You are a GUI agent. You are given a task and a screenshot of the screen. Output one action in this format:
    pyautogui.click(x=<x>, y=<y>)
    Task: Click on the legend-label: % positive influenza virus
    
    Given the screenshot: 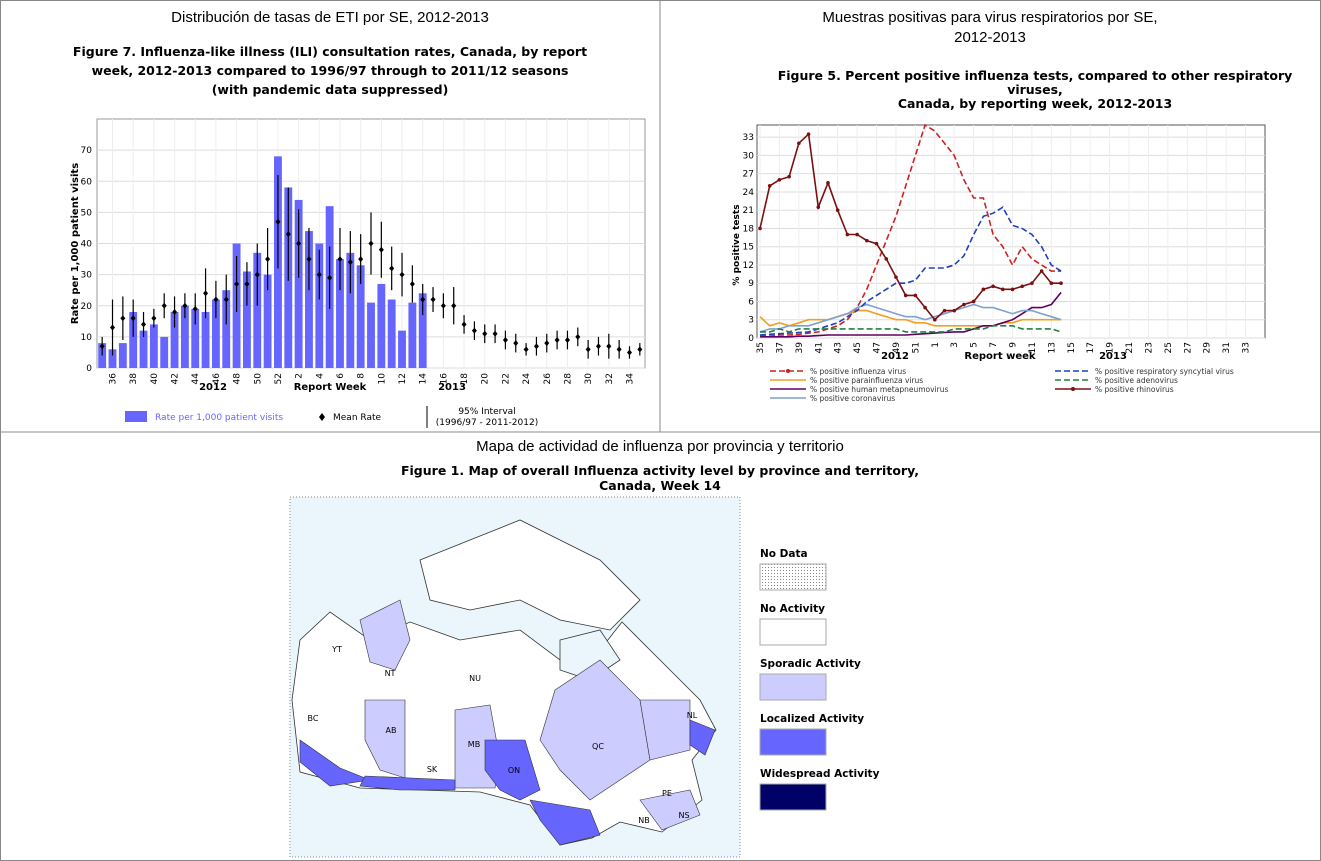 What is the action you would take?
    pyautogui.click(x=858, y=371)
    